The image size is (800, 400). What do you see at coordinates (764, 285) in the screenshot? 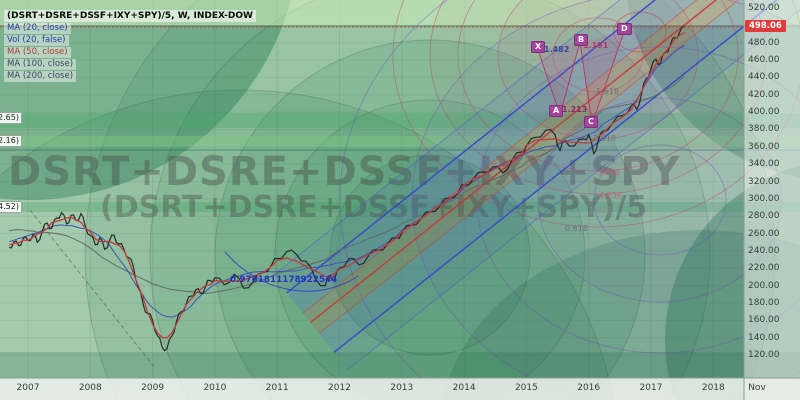
I see `price-label: 200.00` at bounding box center [764, 285].